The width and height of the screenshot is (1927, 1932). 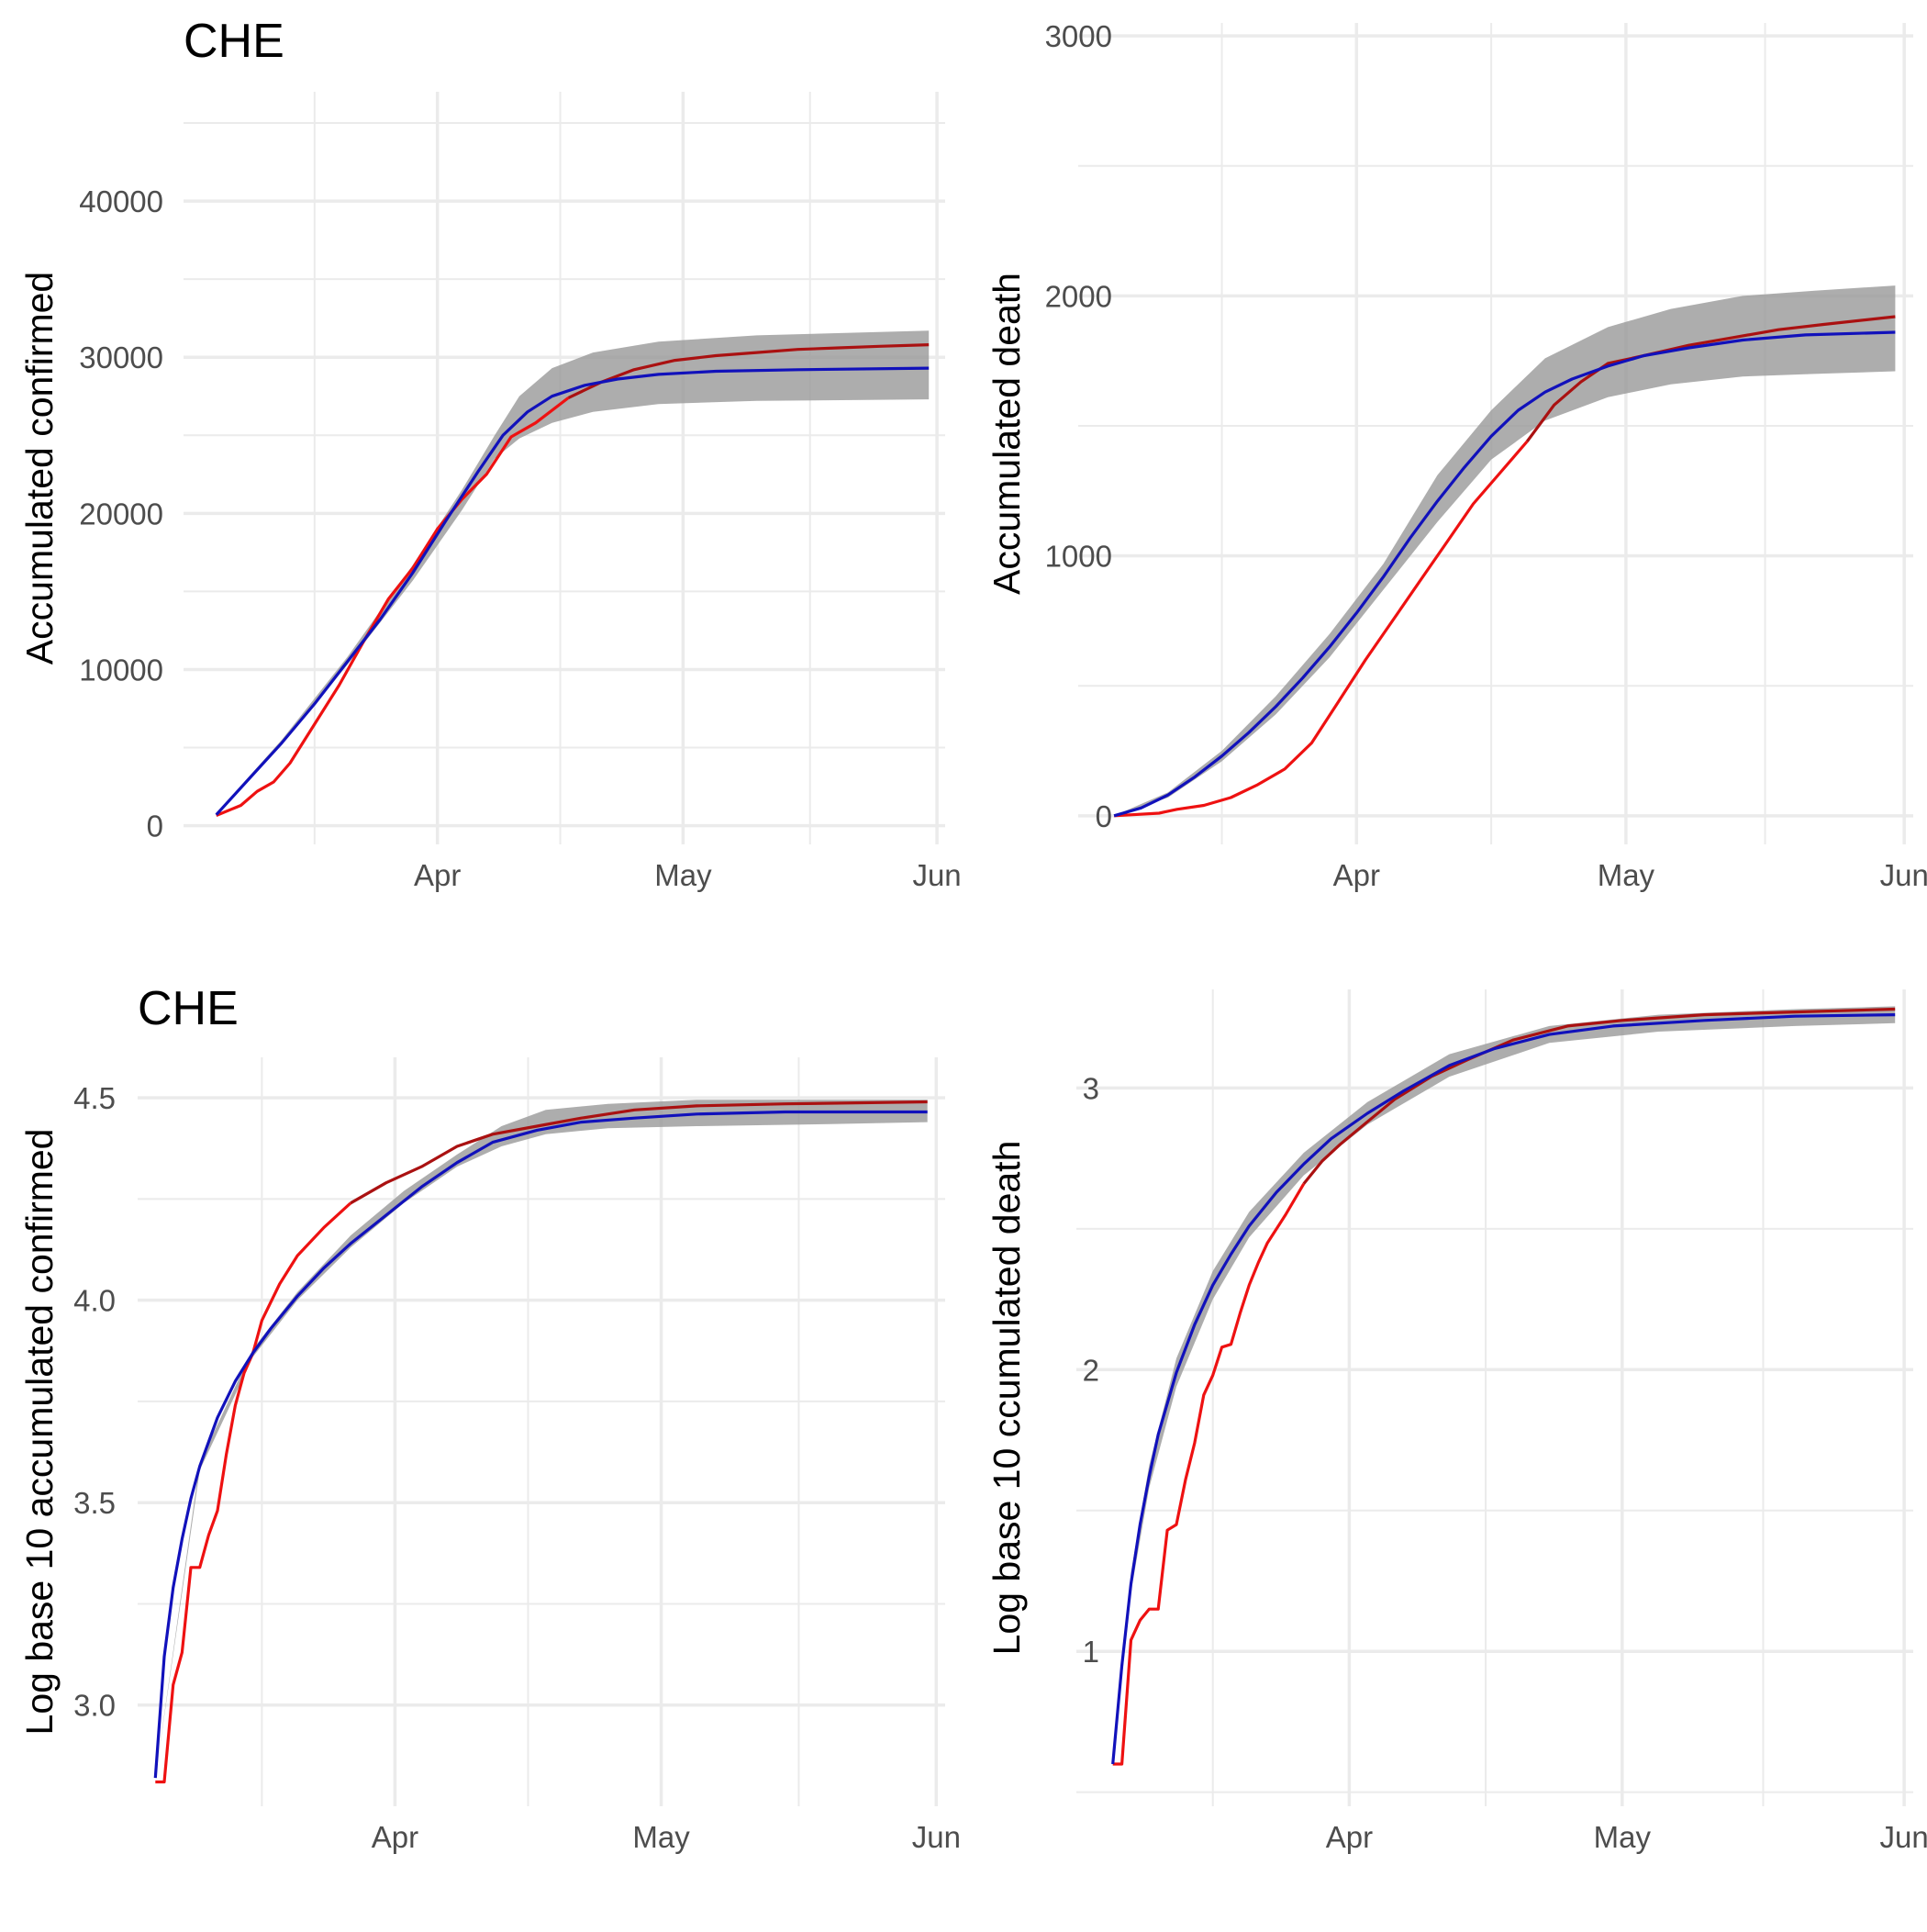 I want to click on y-tick-label: 3000, so click(x=1078, y=36).